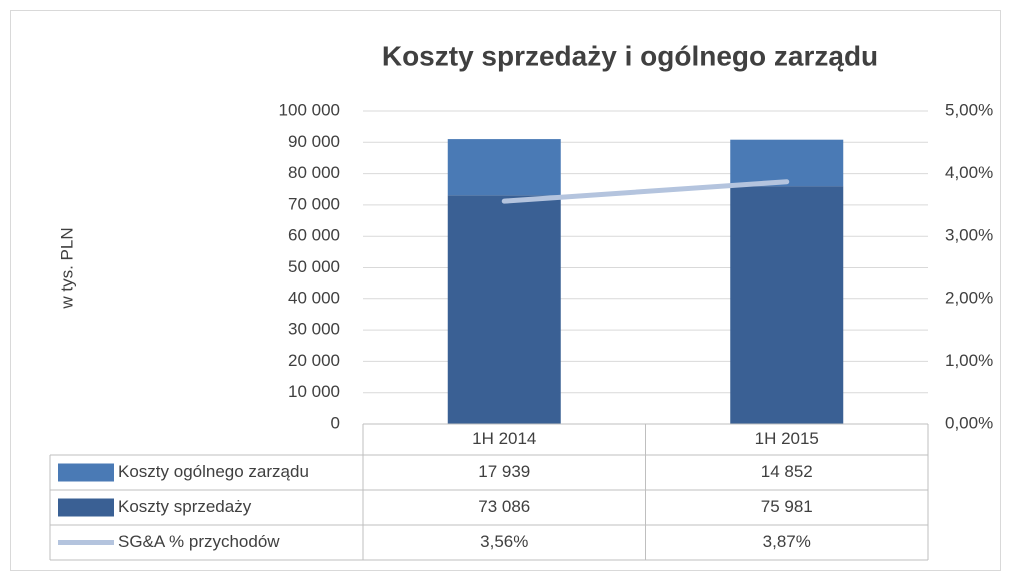 The height and width of the screenshot is (581, 1012). What do you see at coordinates (969, 360) in the screenshot?
I see `y2-tick-label: 1,00%` at bounding box center [969, 360].